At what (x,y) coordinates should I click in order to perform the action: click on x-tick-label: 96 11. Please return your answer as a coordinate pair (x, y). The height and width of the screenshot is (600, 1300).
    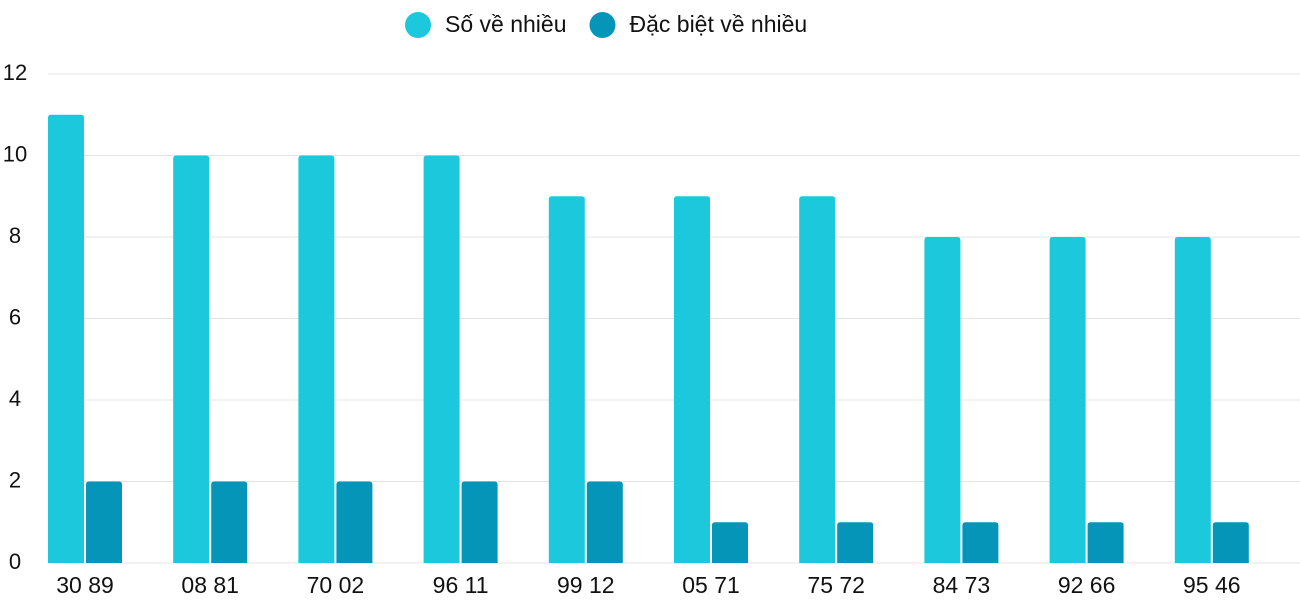
    Looking at the image, I should click on (461, 585).